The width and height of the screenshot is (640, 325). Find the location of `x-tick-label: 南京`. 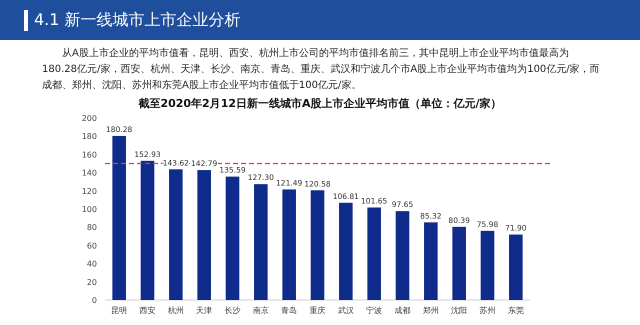

x-tick-label: 南京 is located at coordinates (260, 310).